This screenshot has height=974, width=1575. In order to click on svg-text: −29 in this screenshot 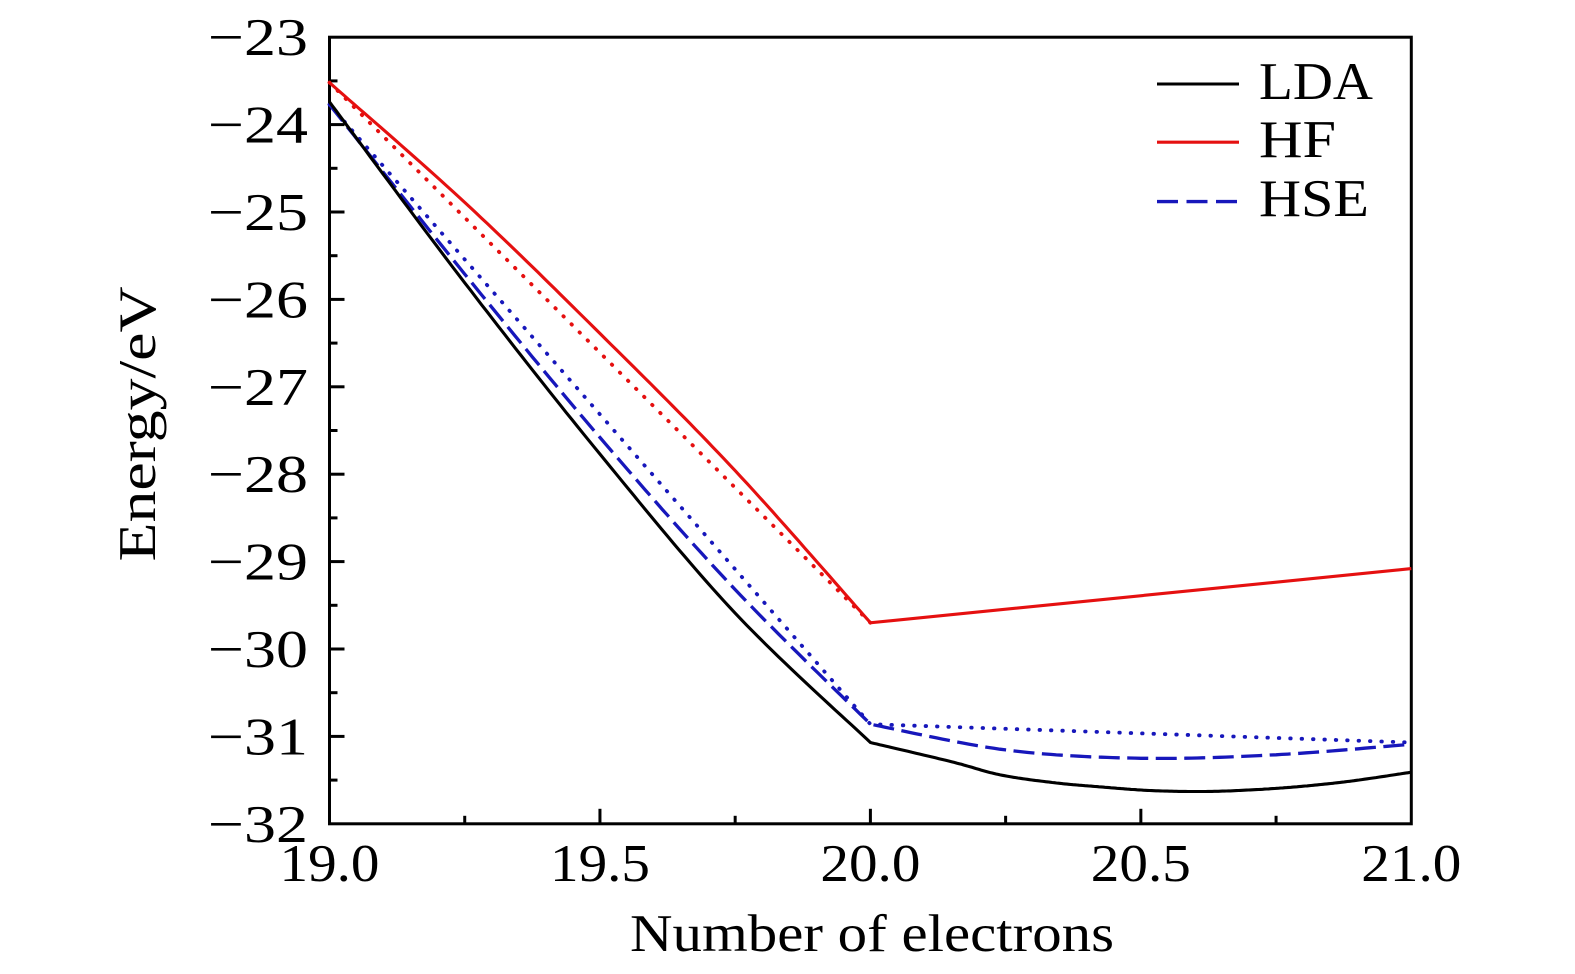, I will do `click(258, 563)`.